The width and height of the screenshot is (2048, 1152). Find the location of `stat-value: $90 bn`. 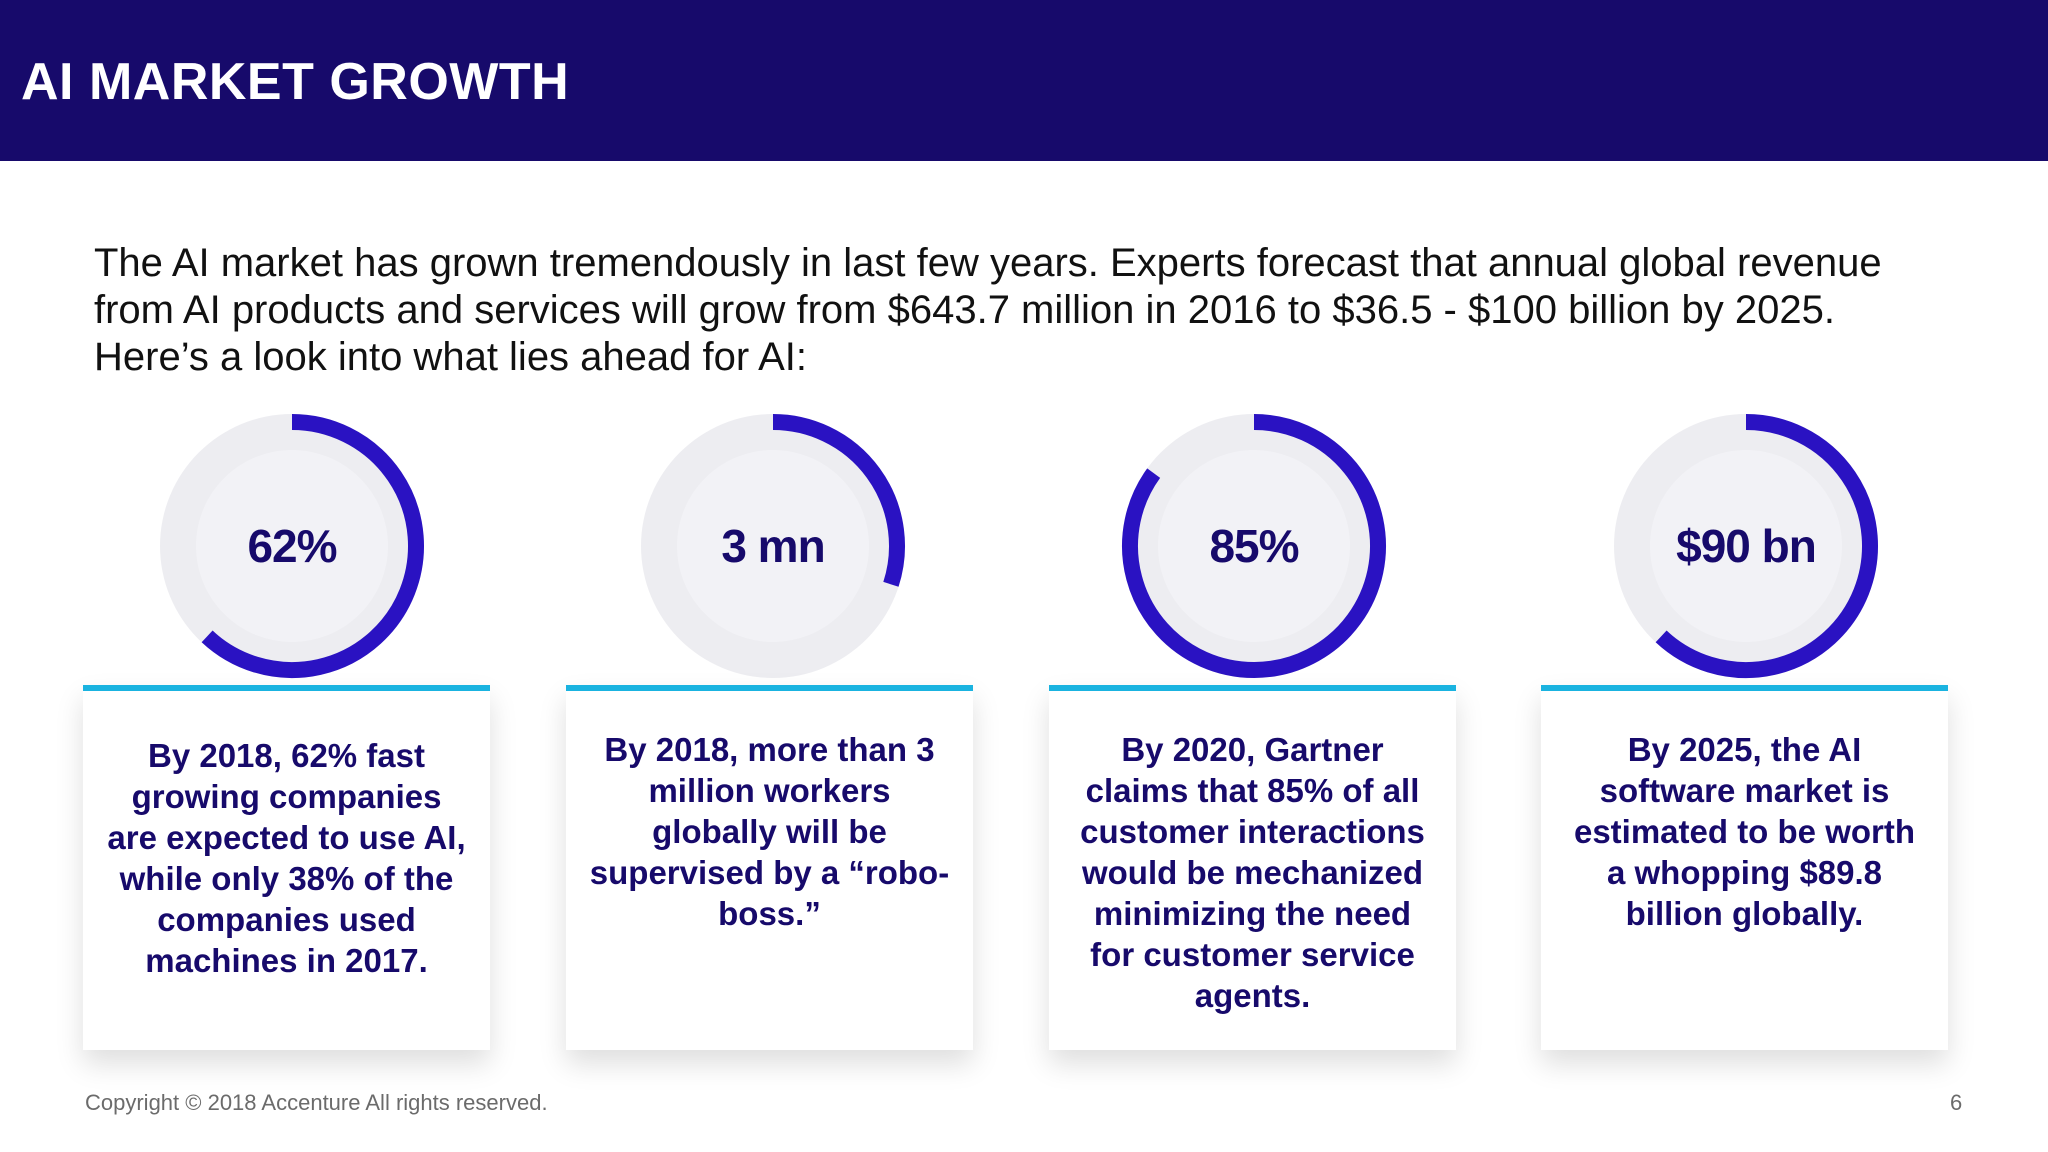

stat-value: $90 bn is located at coordinates (1746, 546).